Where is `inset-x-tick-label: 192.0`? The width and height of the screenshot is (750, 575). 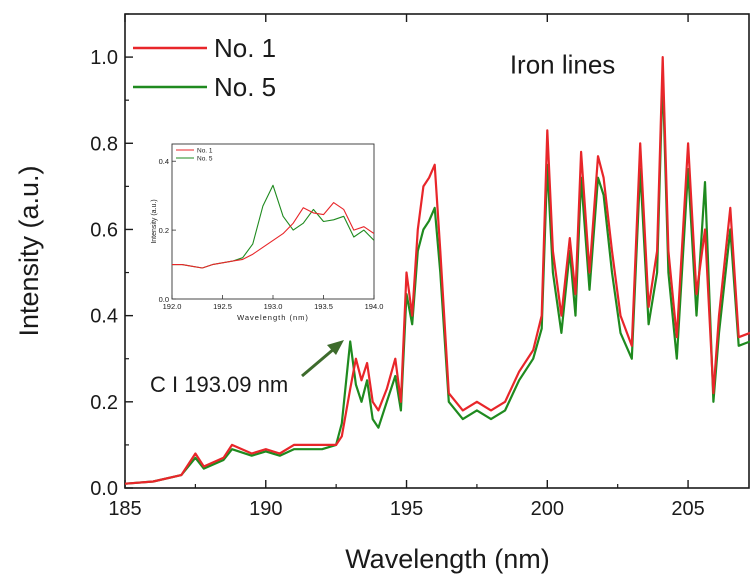 inset-x-tick-label: 192.0 is located at coordinates (172, 306).